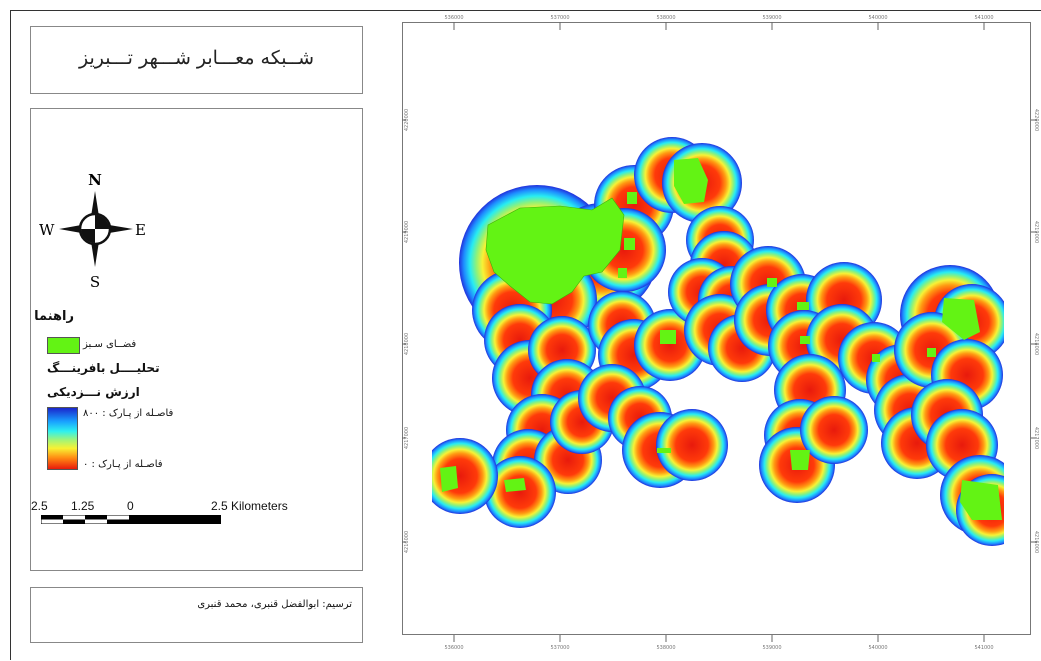 The image size is (1041, 661). What do you see at coordinates (95, 180) in the screenshot?
I see `north-letter: N` at bounding box center [95, 180].